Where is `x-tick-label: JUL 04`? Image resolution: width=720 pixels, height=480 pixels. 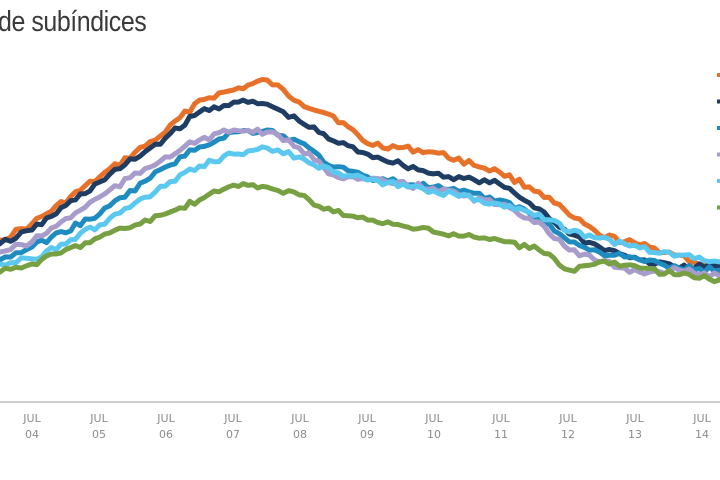 x-tick-label: JUL 04 is located at coordinates (31, 426).